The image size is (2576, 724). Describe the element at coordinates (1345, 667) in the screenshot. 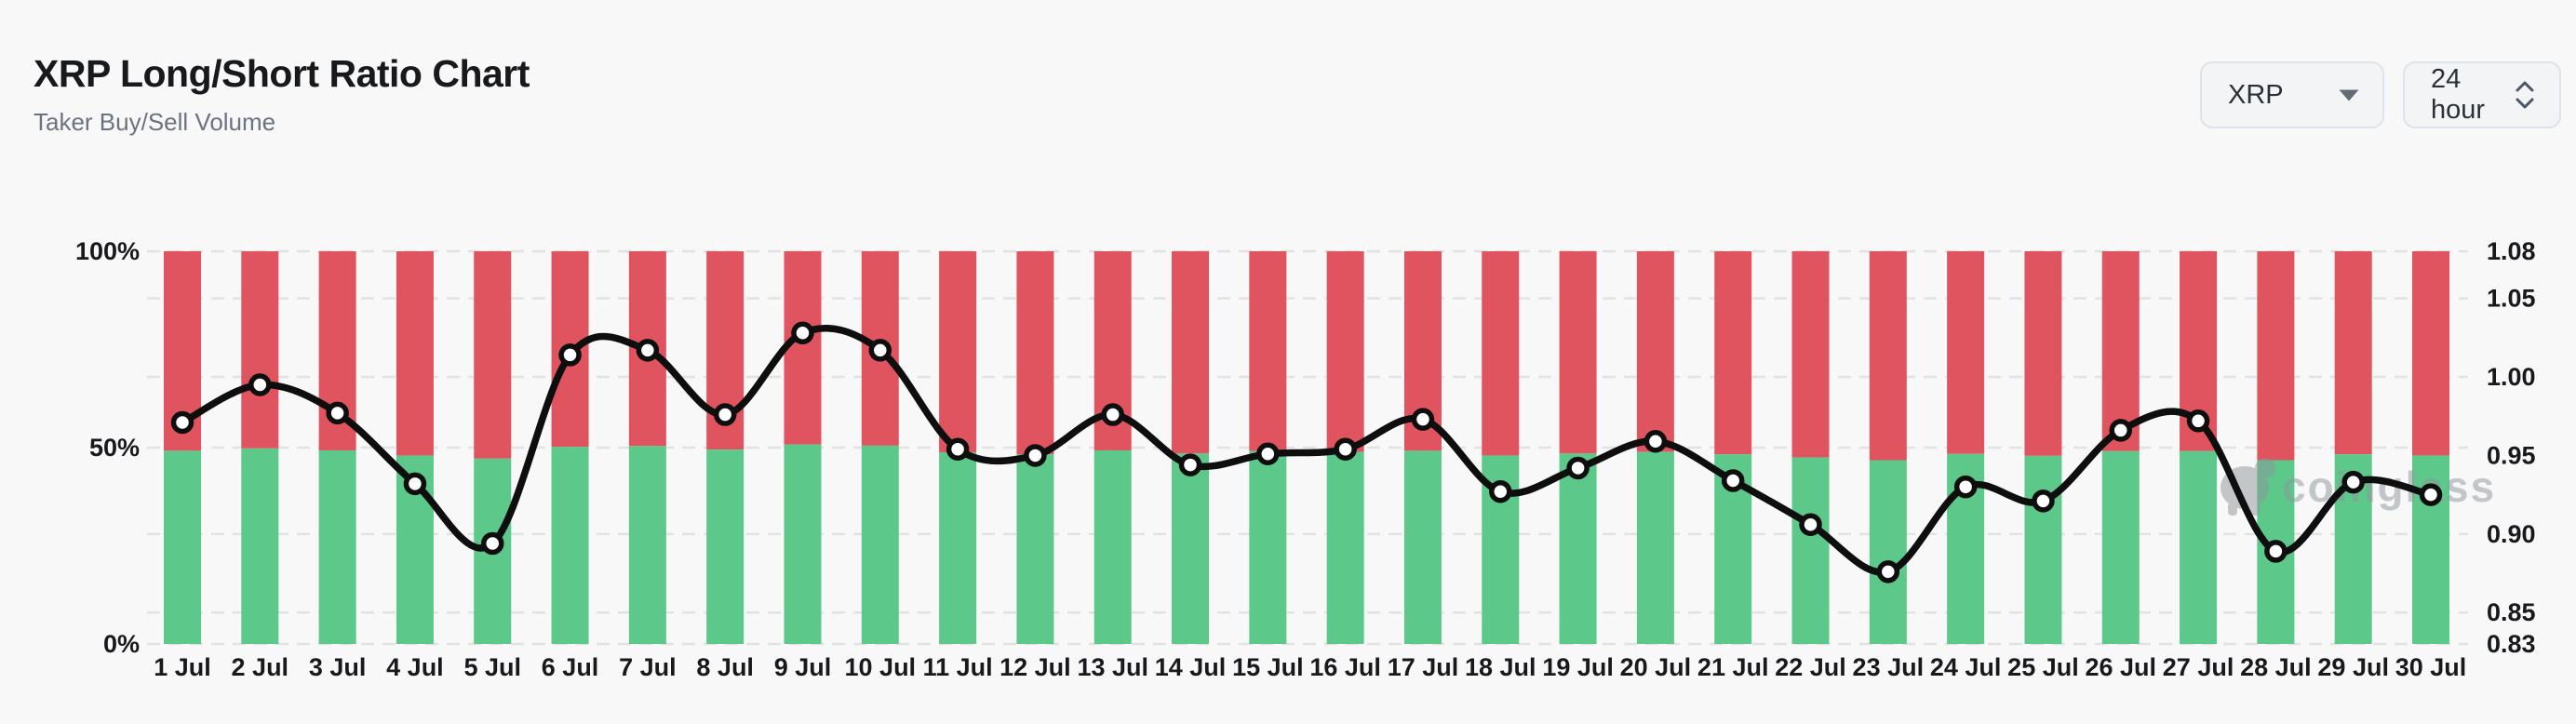

I see `x-axis-tick: 16 Jul` at that location.